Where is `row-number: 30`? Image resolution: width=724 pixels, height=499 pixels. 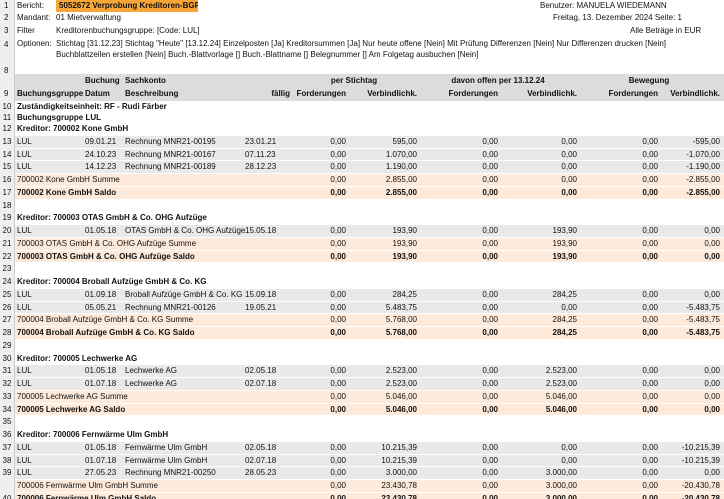
row-number: 30 is located at coordinates (7, 358).